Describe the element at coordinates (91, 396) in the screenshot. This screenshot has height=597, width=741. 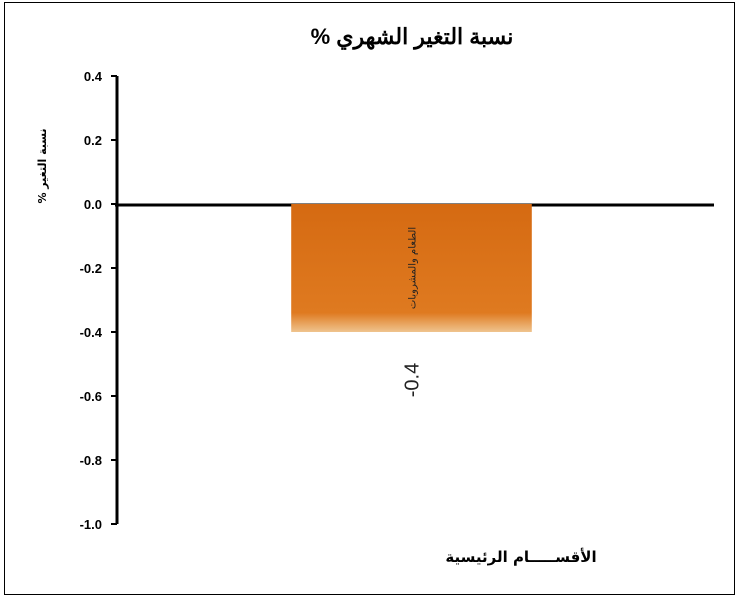
I see `y-tick-label: -0.6` at that location.